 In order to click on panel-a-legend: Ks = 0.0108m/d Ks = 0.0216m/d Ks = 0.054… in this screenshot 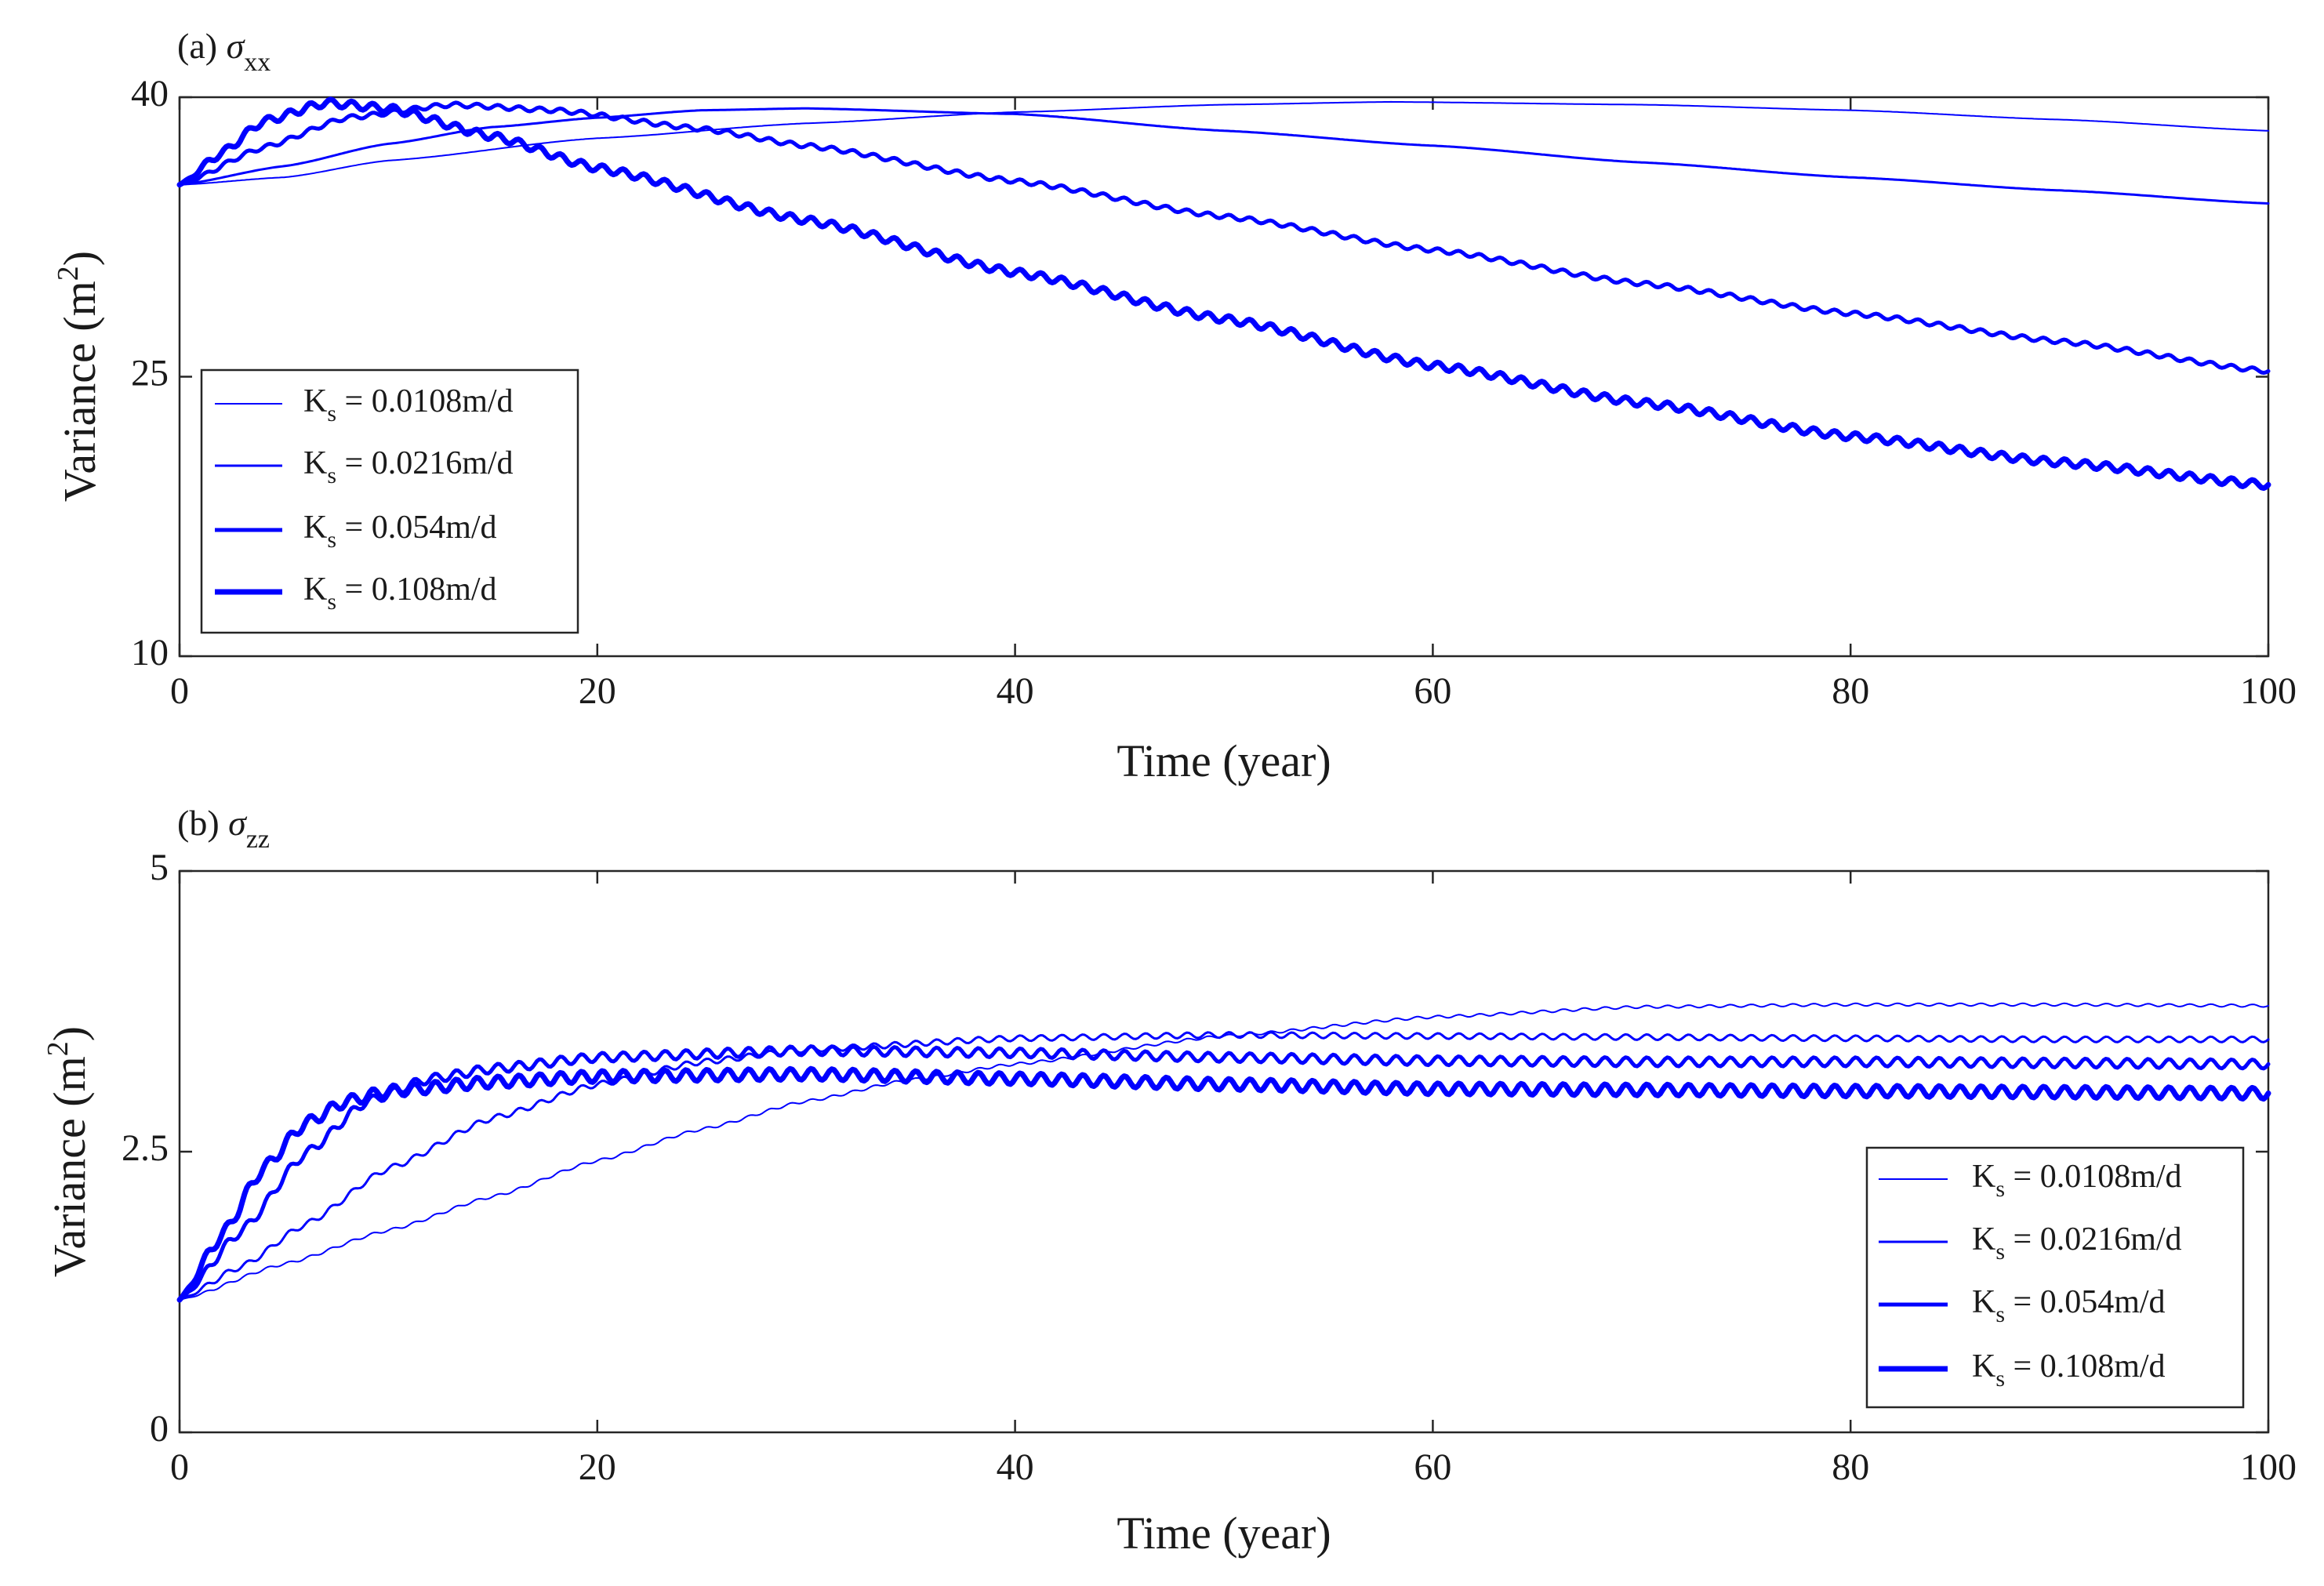, I will do `click(389, 501)`.